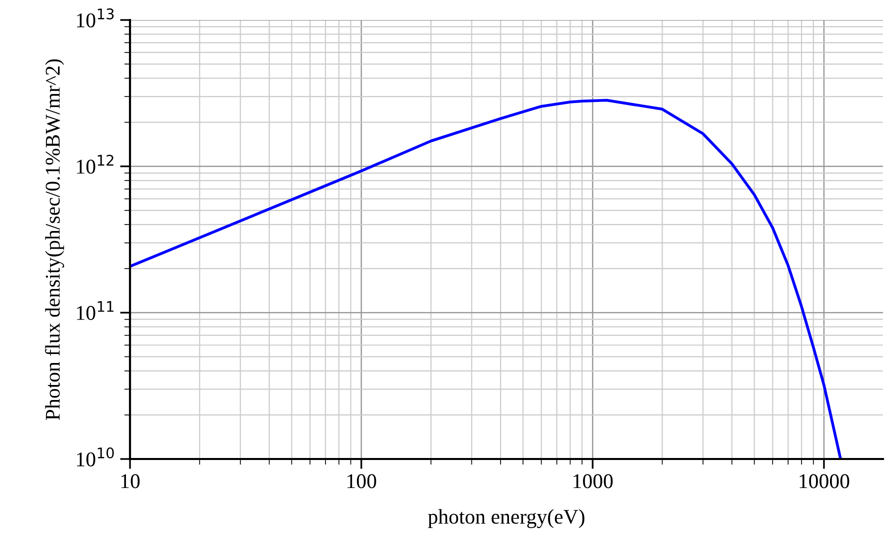  I want to click on y-tick-label: 10$^{12}$, so click(95, 164).